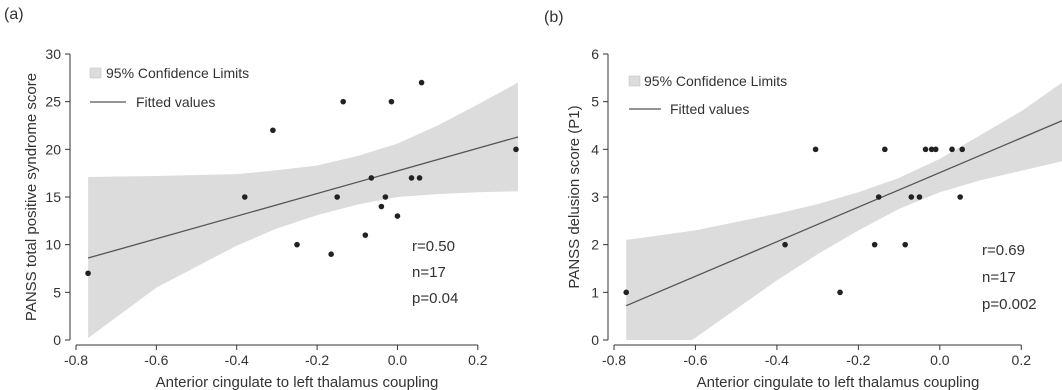 This screenshot has height=390, width=1062. I want to click on y-tick-label: 10, so click(53, 245).